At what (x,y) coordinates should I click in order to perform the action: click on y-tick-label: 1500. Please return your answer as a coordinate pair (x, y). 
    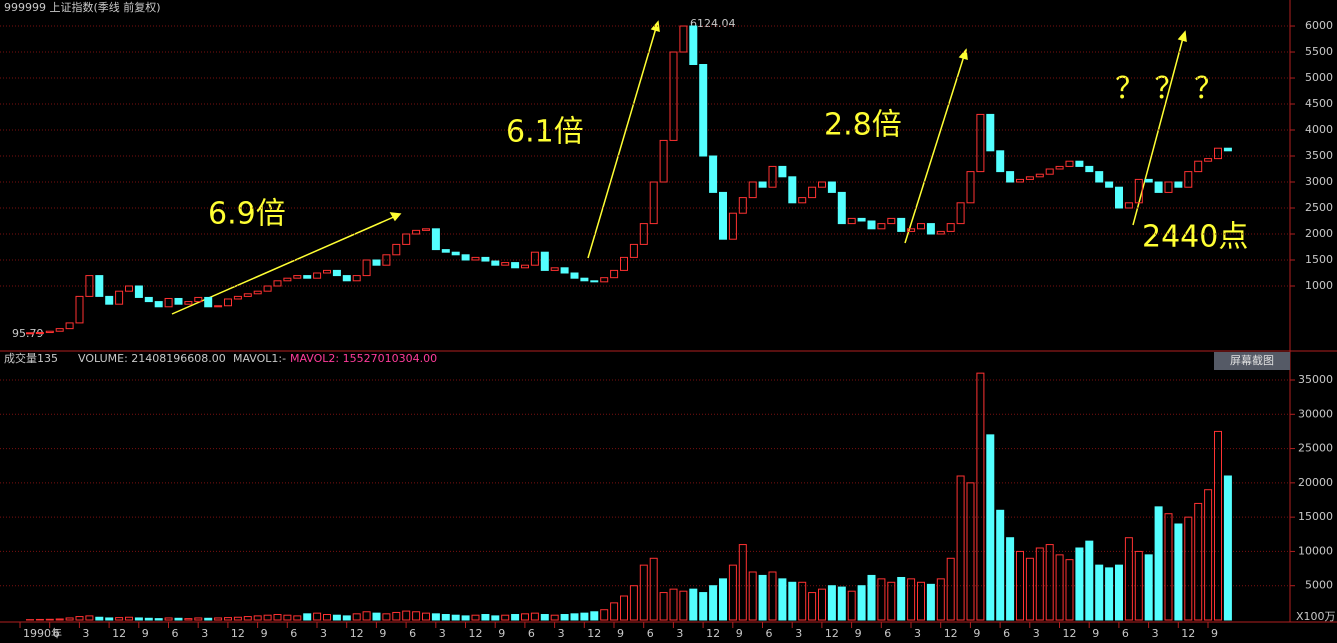
    Looking at the image, I should click on (1319, 259).